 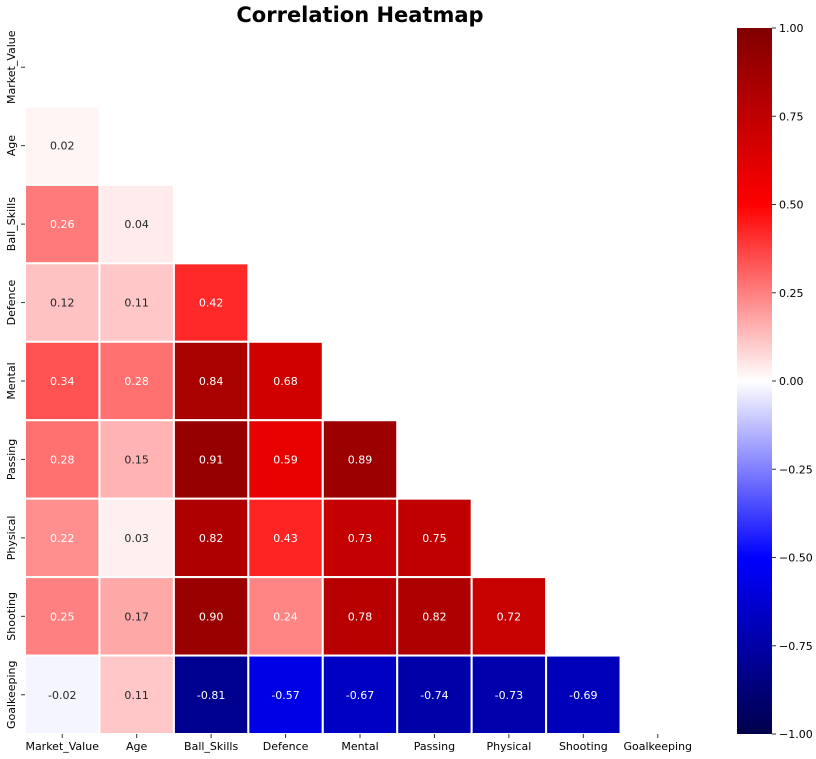 What do you see at coordinates (360, 459) in the screenshot?
I see `cell-value-label: 0.89` at bounding box center [360, 459].